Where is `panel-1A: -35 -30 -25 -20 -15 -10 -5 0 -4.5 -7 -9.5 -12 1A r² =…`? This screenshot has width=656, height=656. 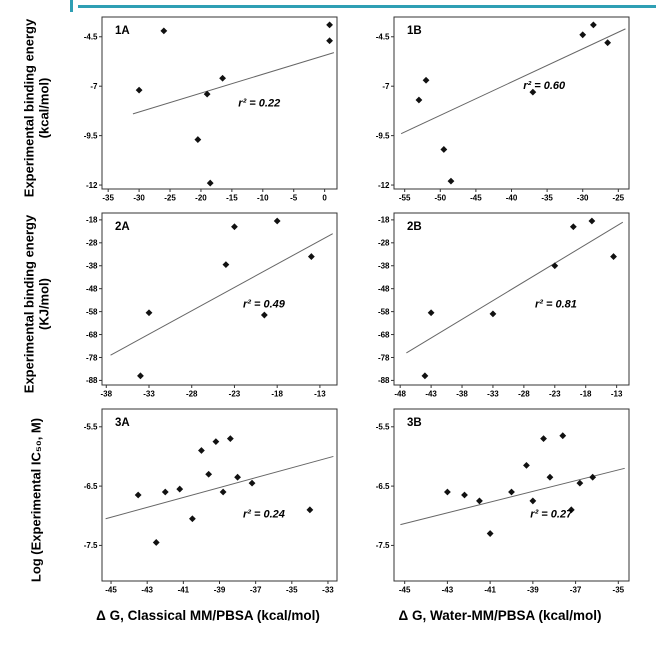 panel-1A: -35 -30 -25 -20 -15 -10 -5 0 -4.5 -7 -9.5 -12 1A r² =… is located at coordinates (208, 108).